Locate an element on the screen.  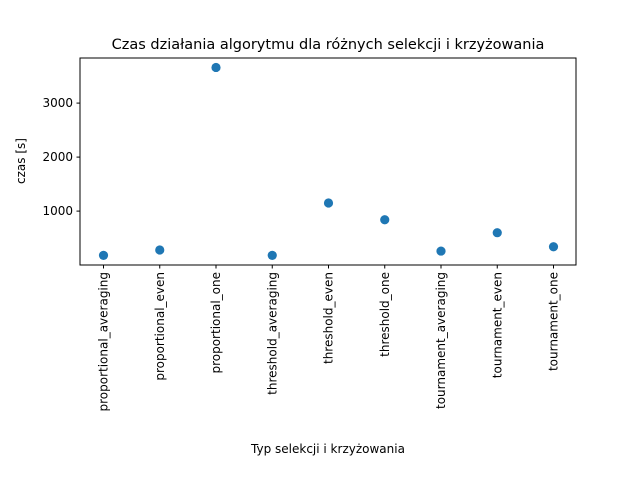
x-tick-label: proportional_one is located at coordinates (216, 323).